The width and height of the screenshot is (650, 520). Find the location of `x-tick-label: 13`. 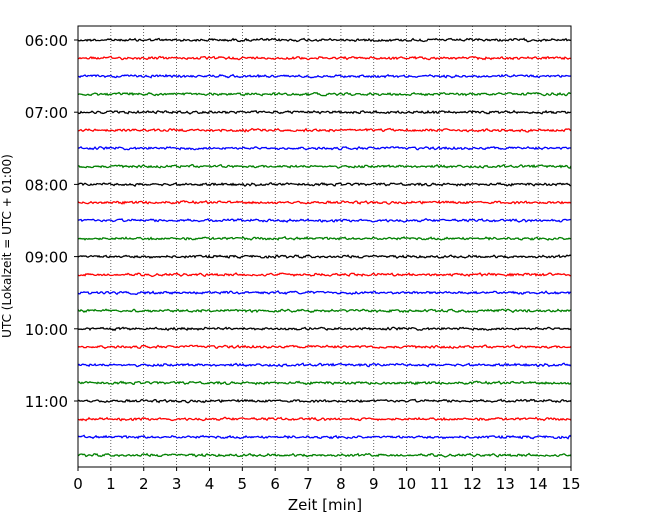

x-tick-label: 13 is located at coordinates (505, 484).